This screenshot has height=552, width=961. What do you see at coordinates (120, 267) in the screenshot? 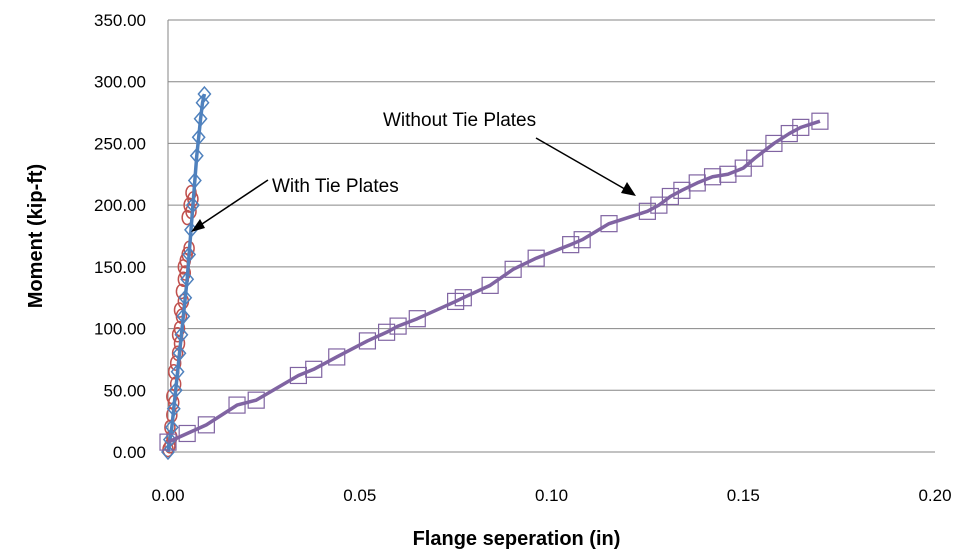
I see `y-tick-label: 150.00` at bounding box center [120, 267].